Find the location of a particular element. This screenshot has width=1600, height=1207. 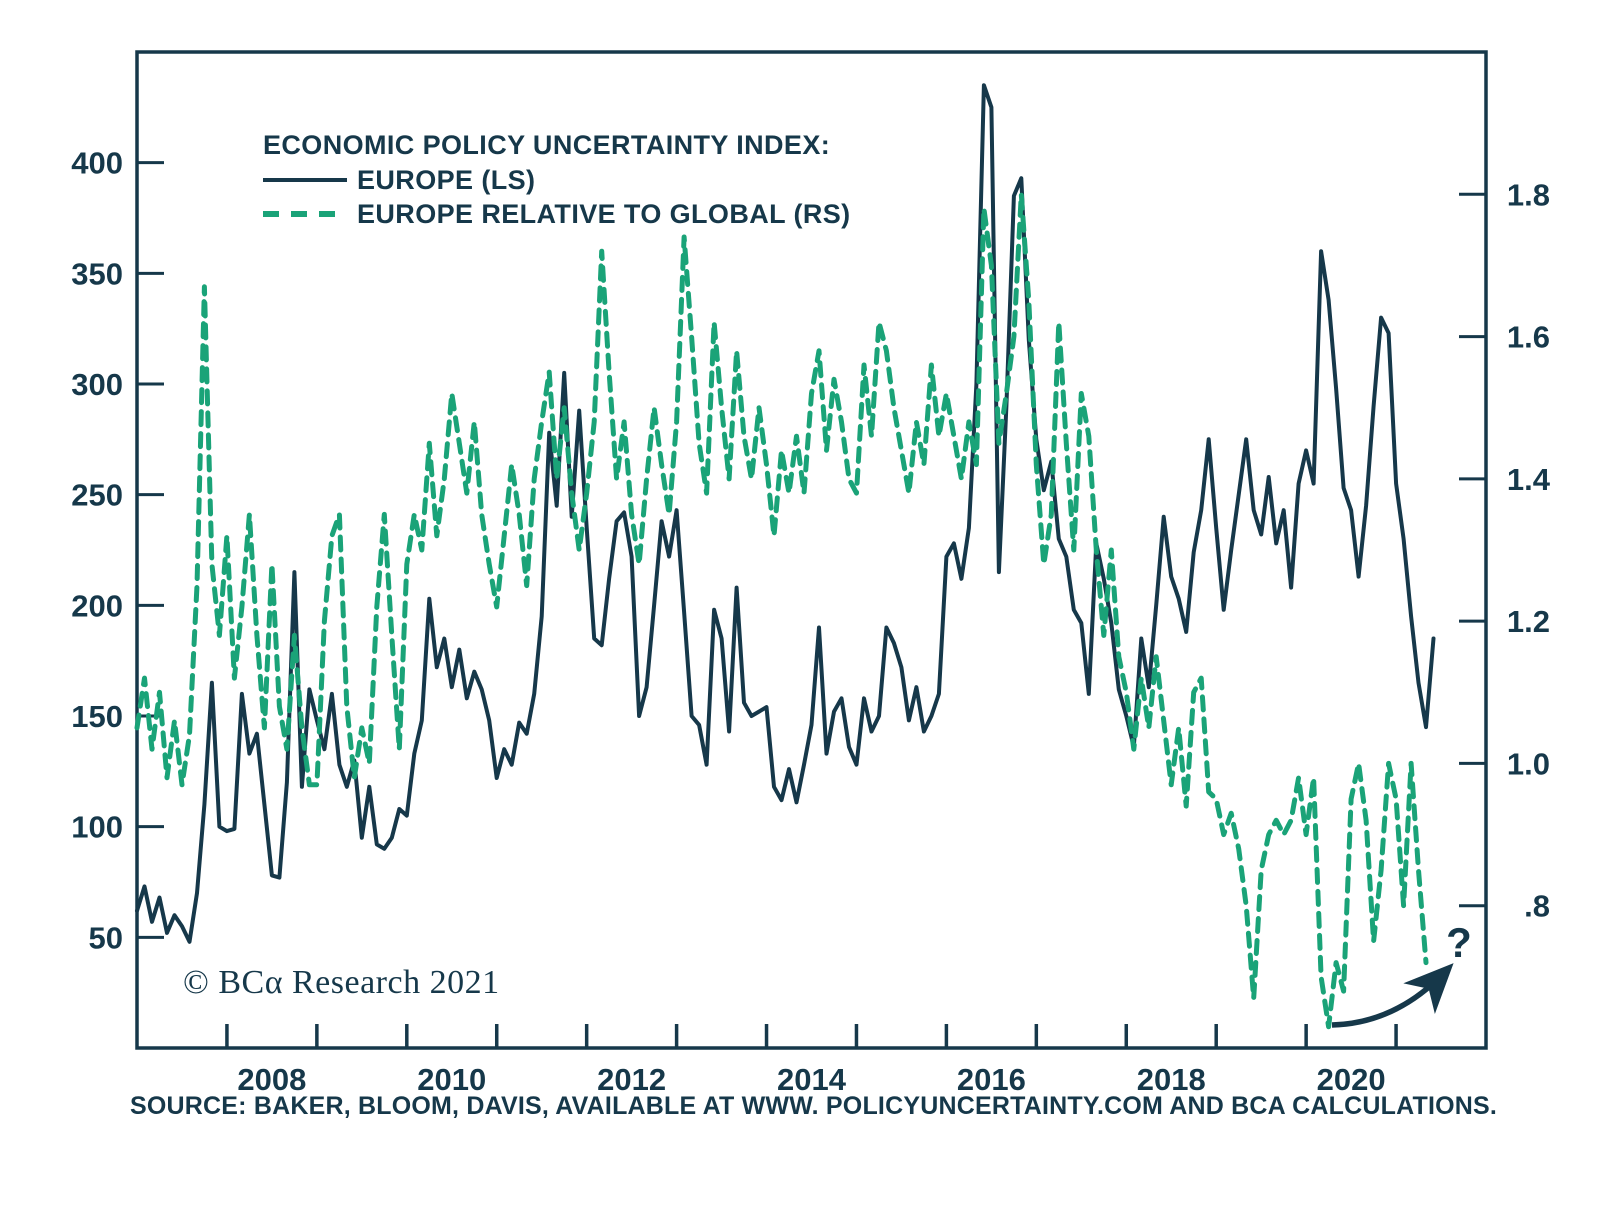

x-year-label: 2016 is located at coordinates (991, 1079).